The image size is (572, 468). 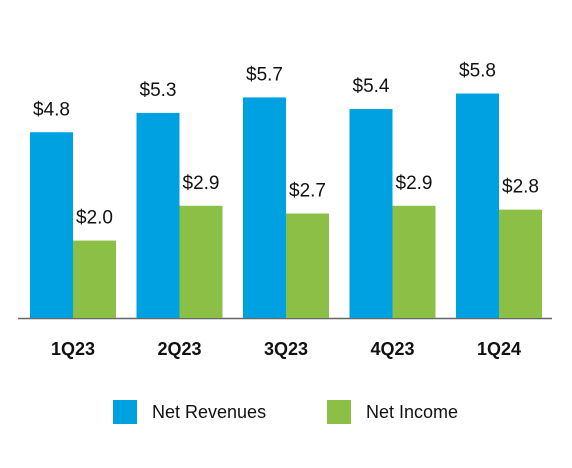 I want to click on x-tick-label: 1Q23, so click(x=73, y=349).